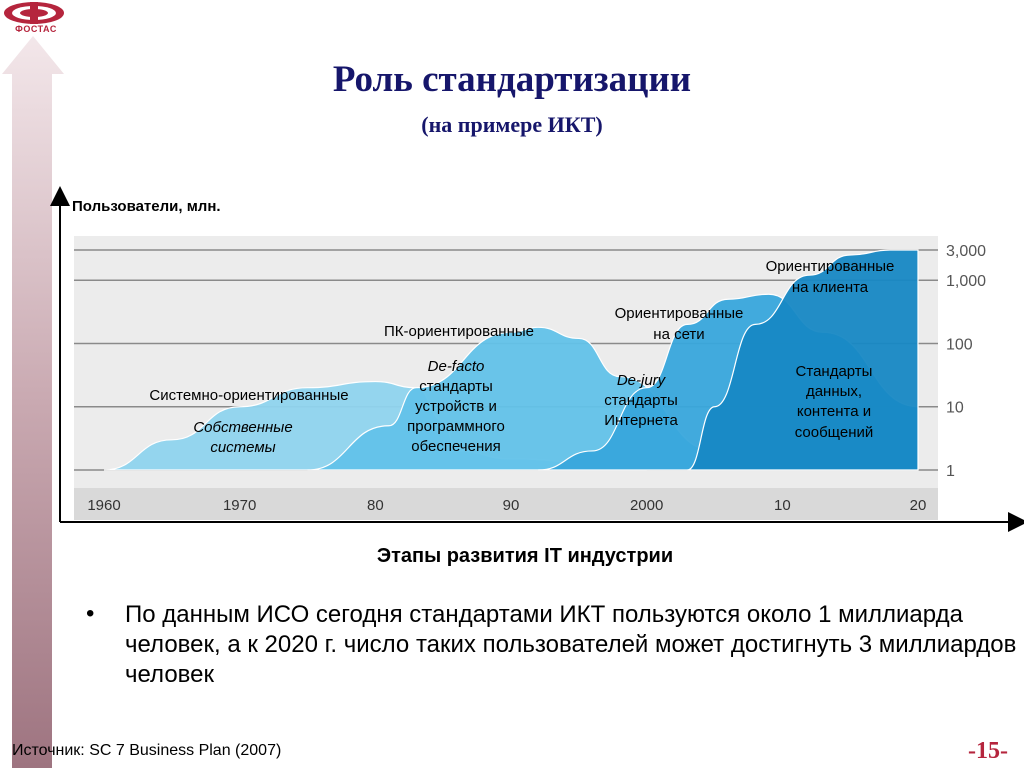 This screenshot has width=1024, height=768. I want to click on annotation-label-defacto-3: устройств и, so click(456, 406).